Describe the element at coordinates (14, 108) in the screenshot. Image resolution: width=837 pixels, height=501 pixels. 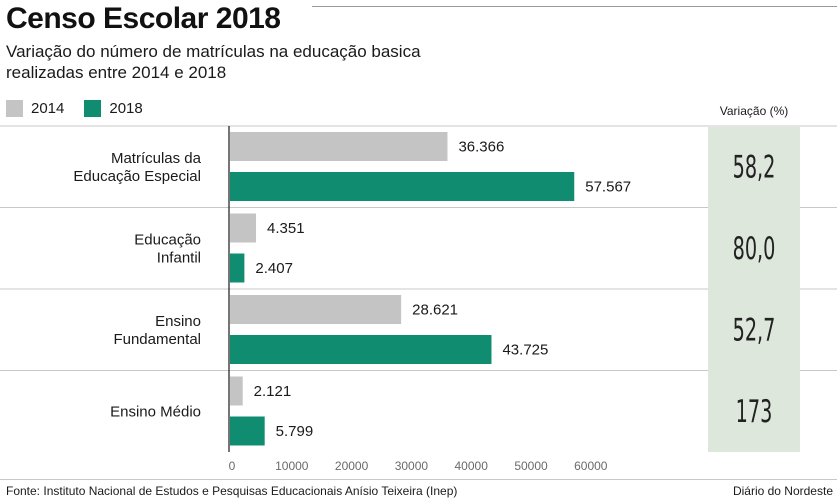
I see `legend-swatch-2014` at that location.